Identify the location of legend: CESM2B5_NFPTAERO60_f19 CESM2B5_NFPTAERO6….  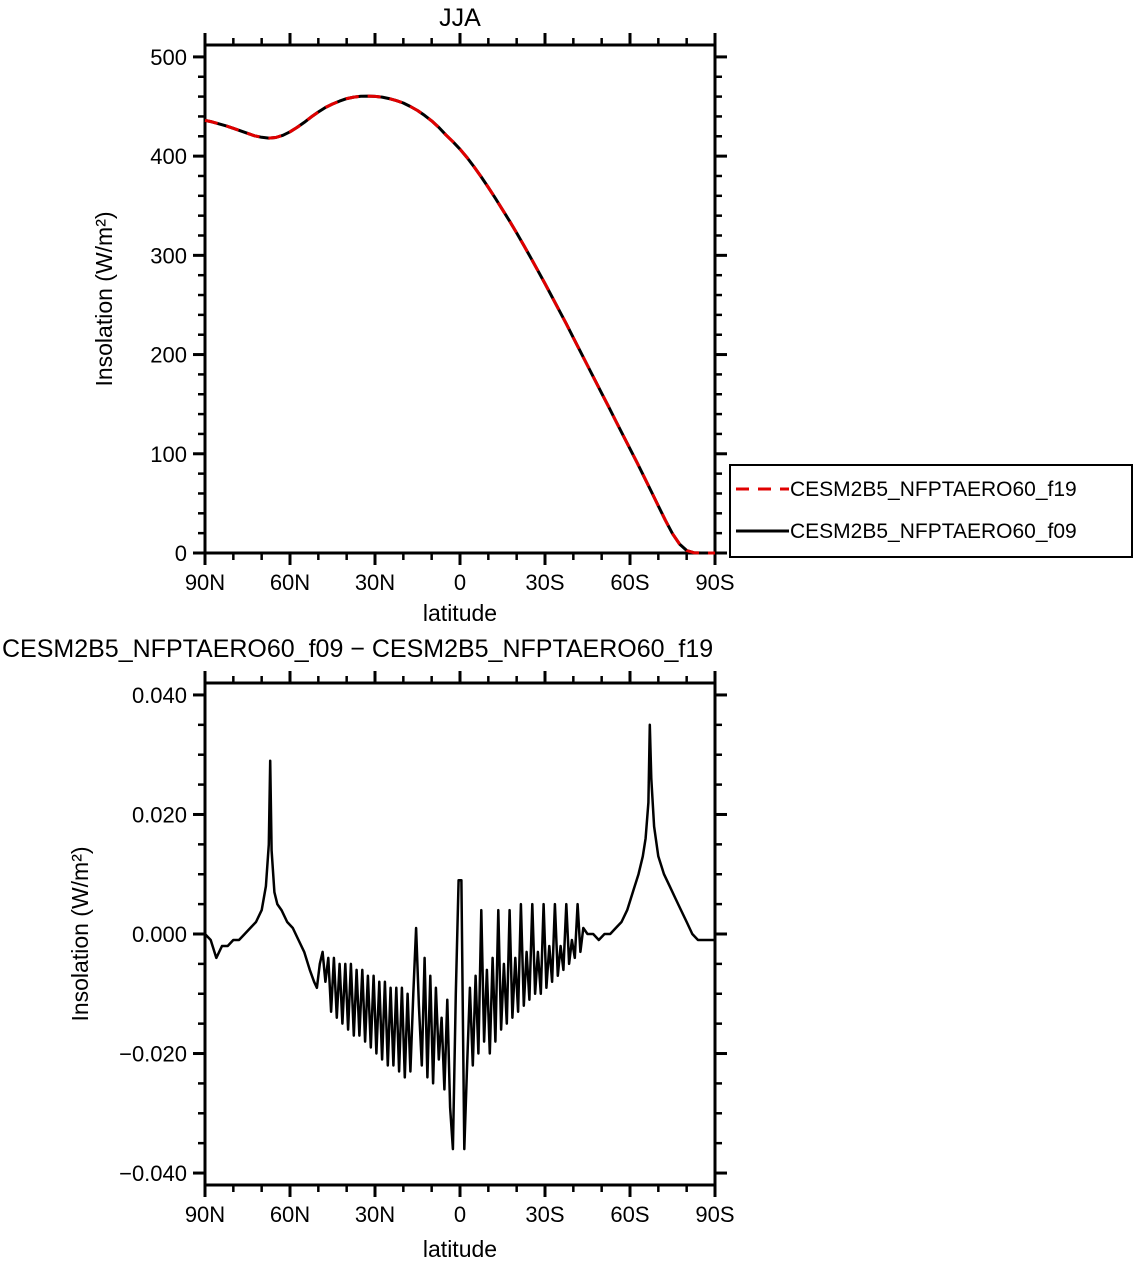
(931, 511).